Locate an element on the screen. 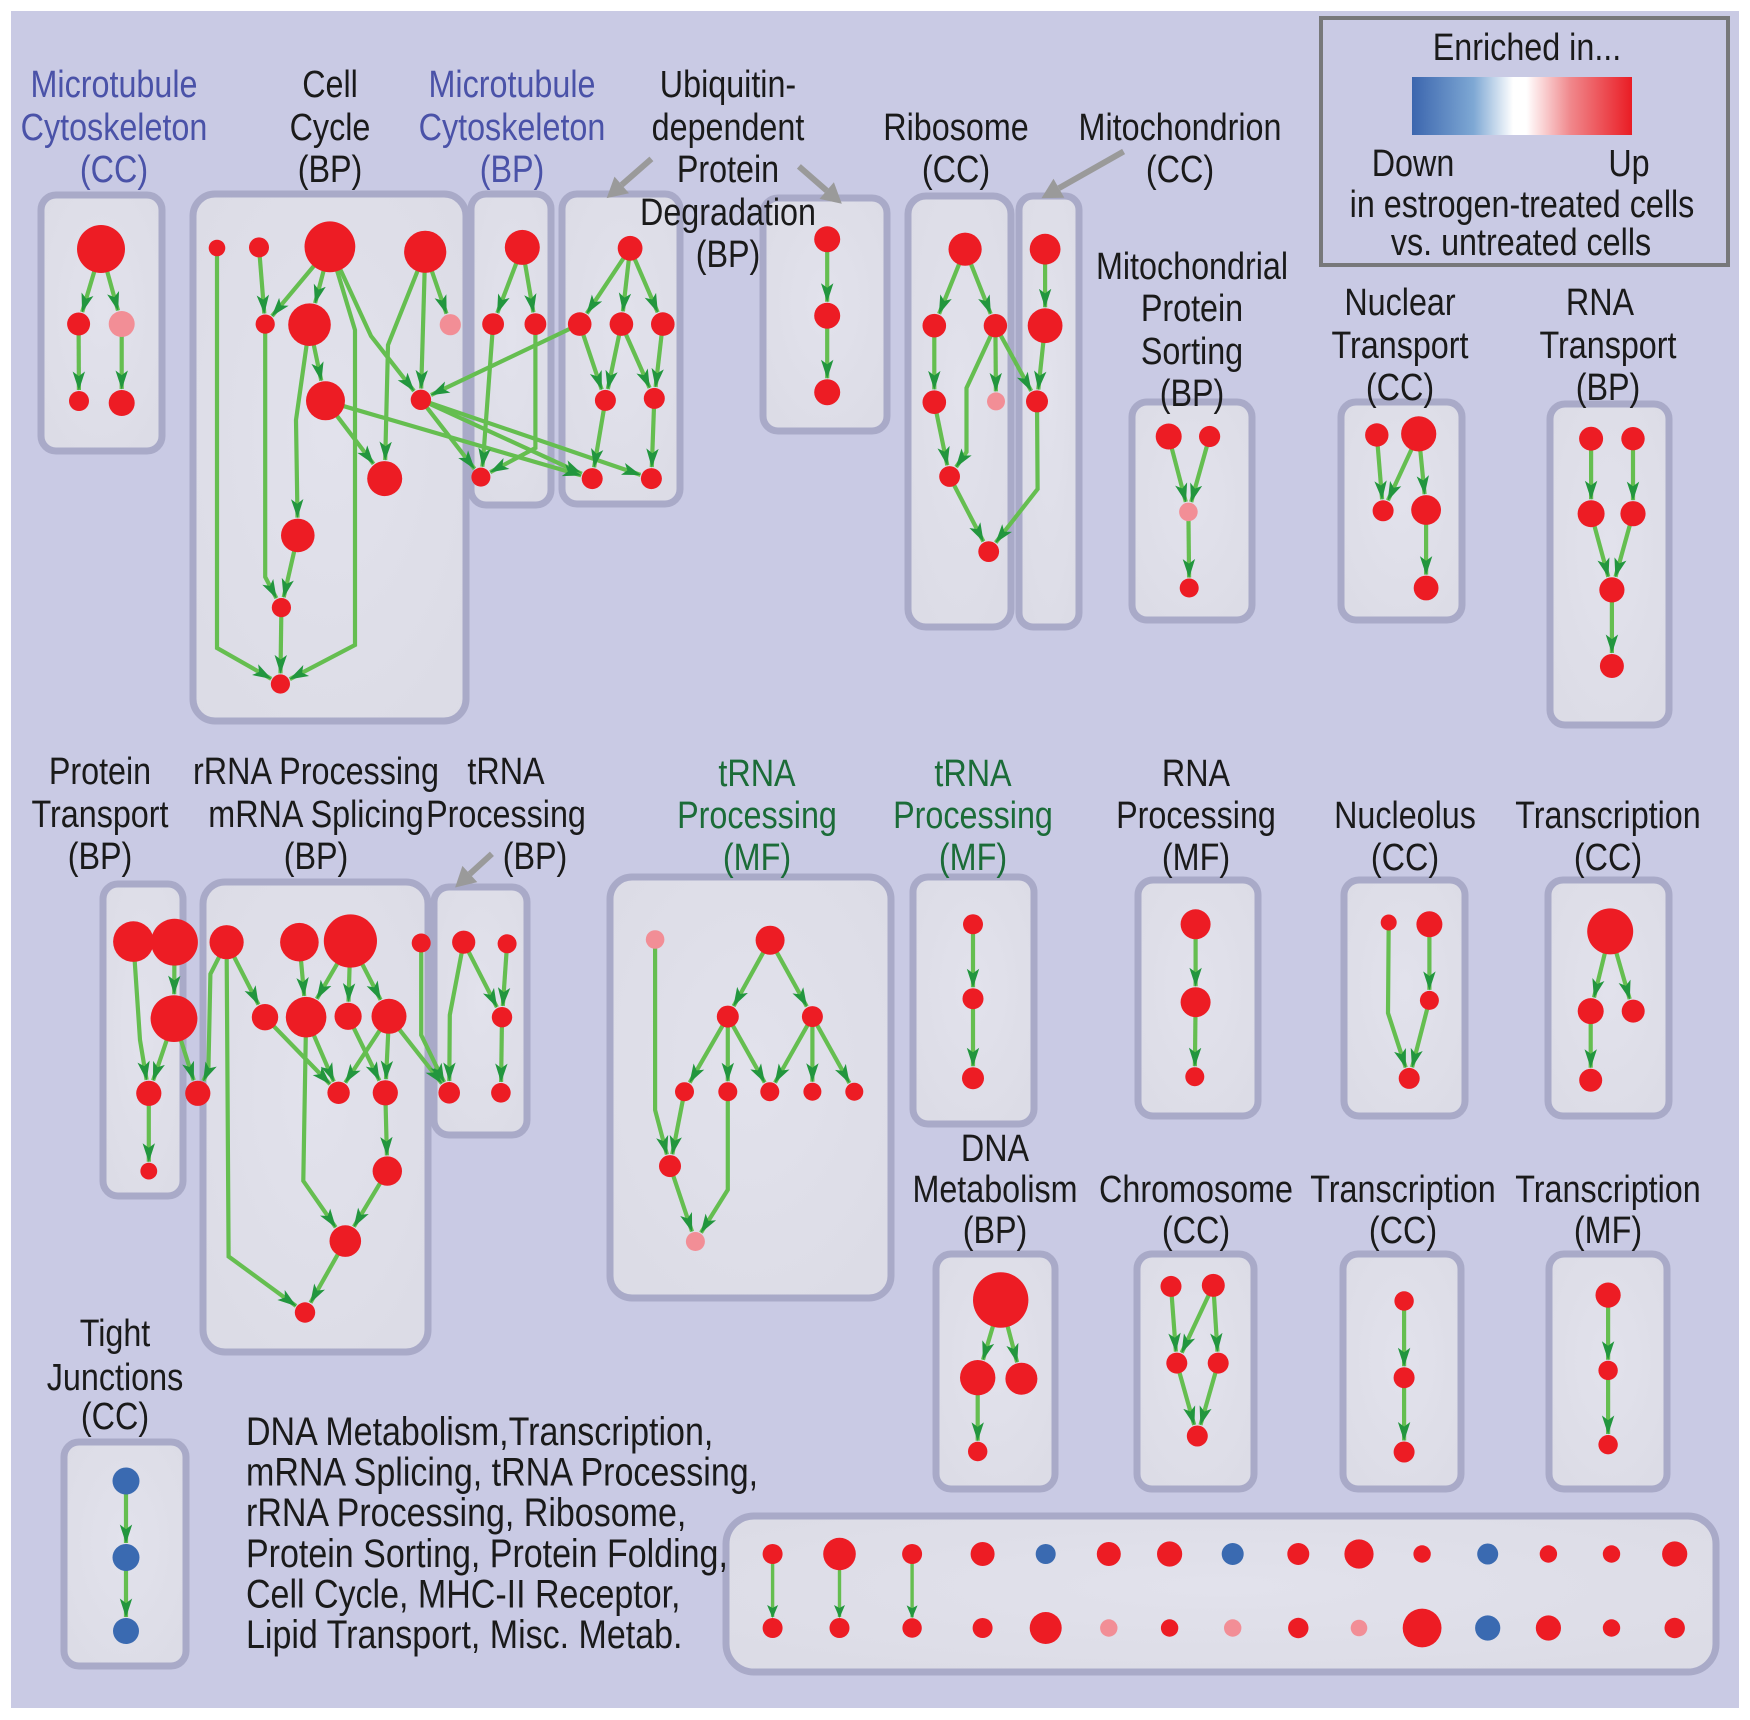  svg-text: DNA Metabolism,Transcription, is located at coordinates (479, 1432).